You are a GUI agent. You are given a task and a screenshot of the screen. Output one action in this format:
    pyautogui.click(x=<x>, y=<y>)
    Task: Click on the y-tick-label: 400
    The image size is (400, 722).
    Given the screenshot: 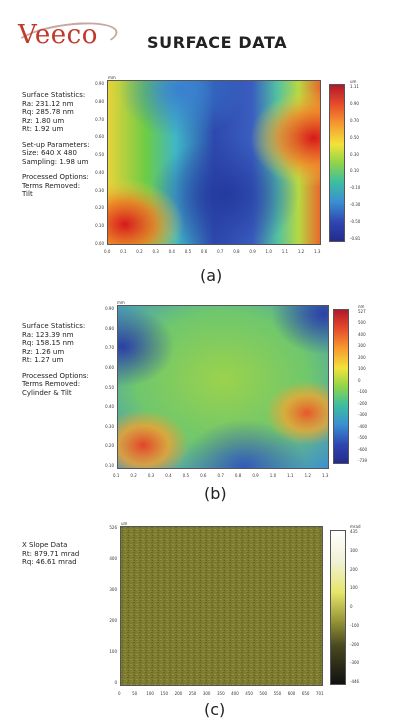 What is the action you would take?
    pyautogui.click(x=113, y=558)
    